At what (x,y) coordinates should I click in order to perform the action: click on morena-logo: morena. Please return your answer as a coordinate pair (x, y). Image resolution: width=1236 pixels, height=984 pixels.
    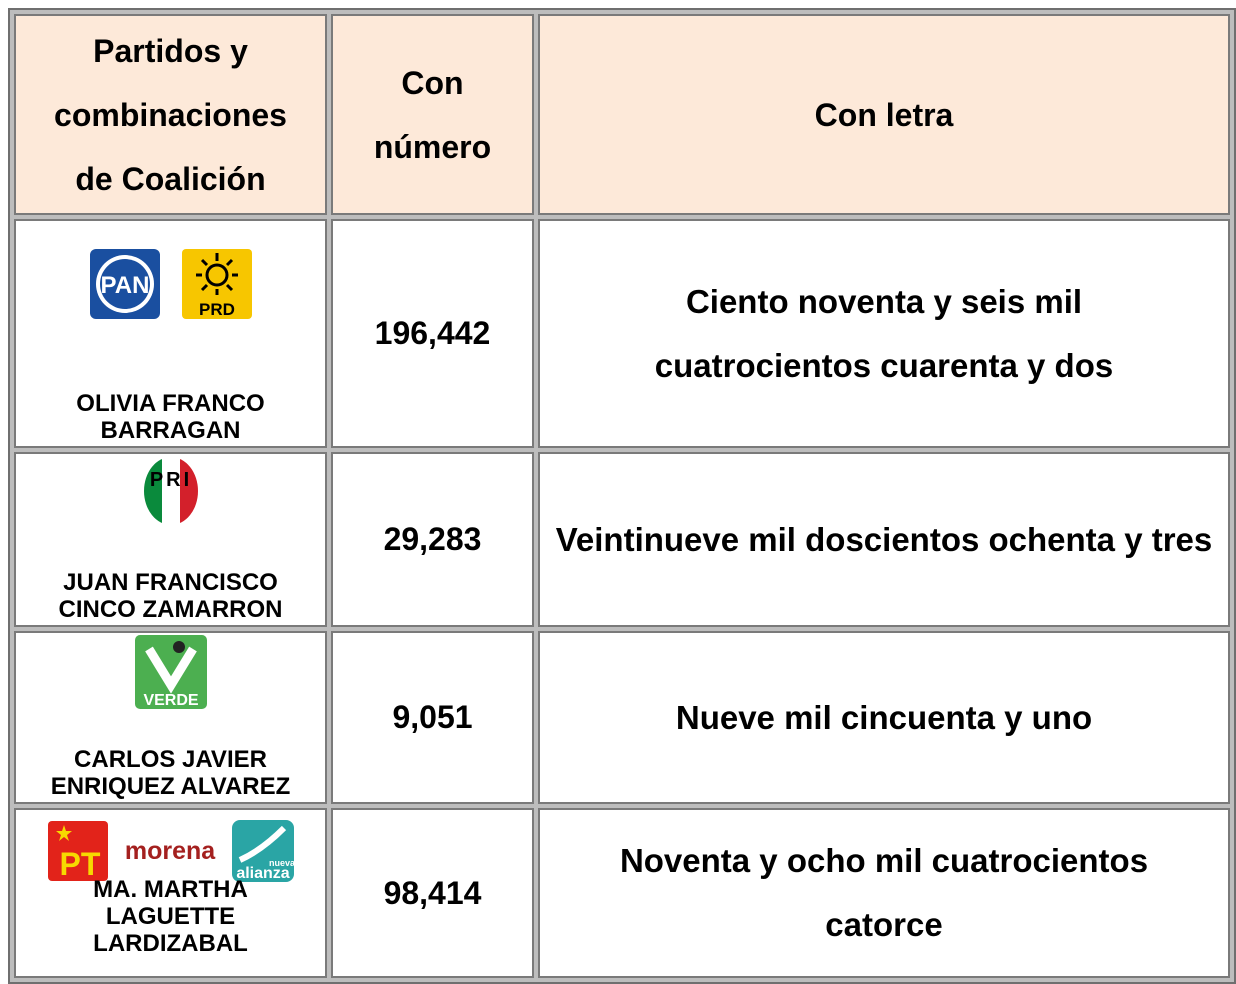
    Looking at the image, I should click on (169, 851).